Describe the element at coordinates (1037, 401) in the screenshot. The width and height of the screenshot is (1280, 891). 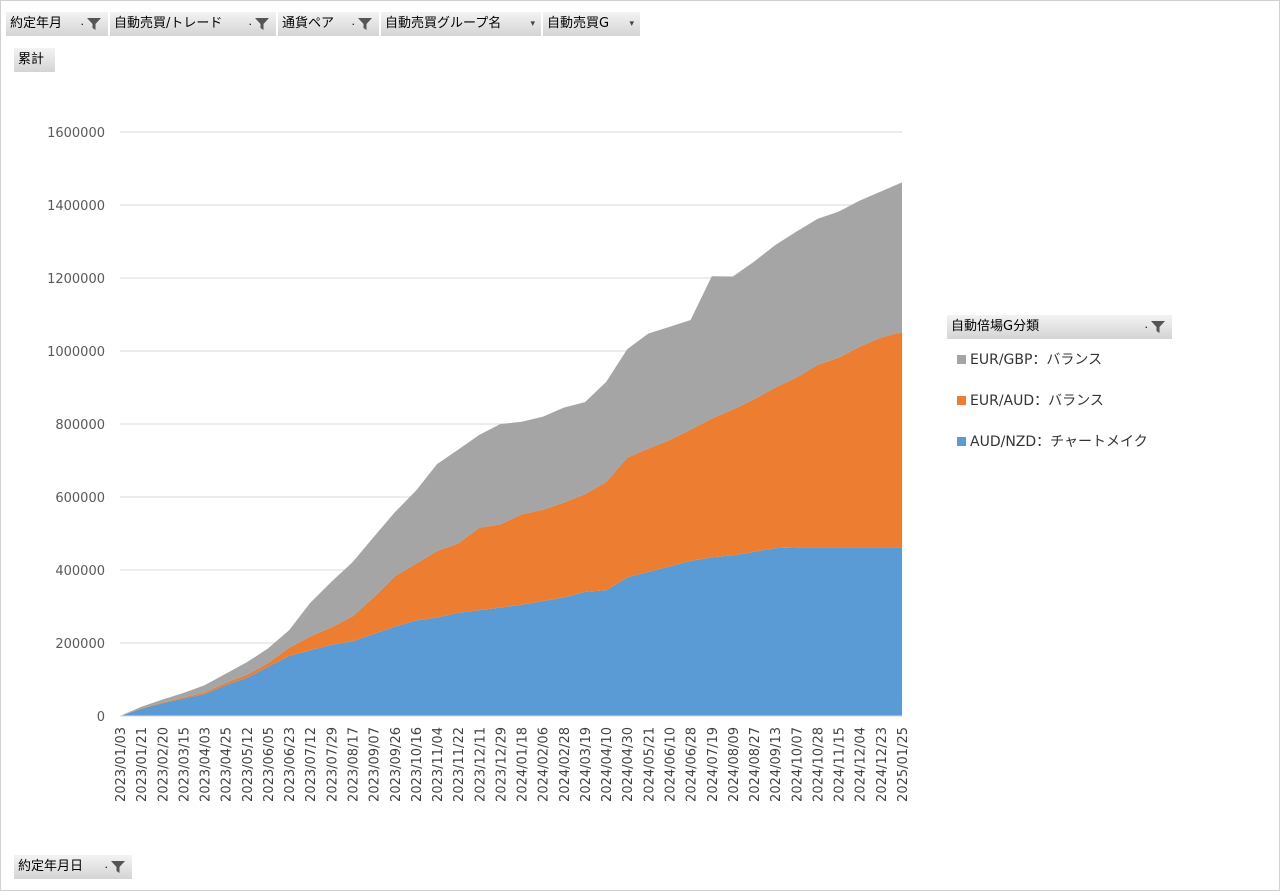
I see `legend-label: EUR/AUD：バランス` at that location.